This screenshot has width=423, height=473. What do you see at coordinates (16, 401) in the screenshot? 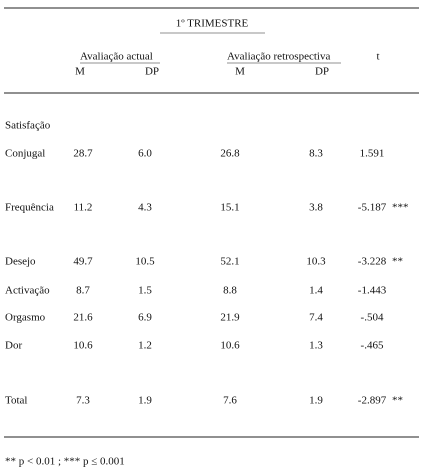
I see `row-label: Total` at bounding box center [16, 401].